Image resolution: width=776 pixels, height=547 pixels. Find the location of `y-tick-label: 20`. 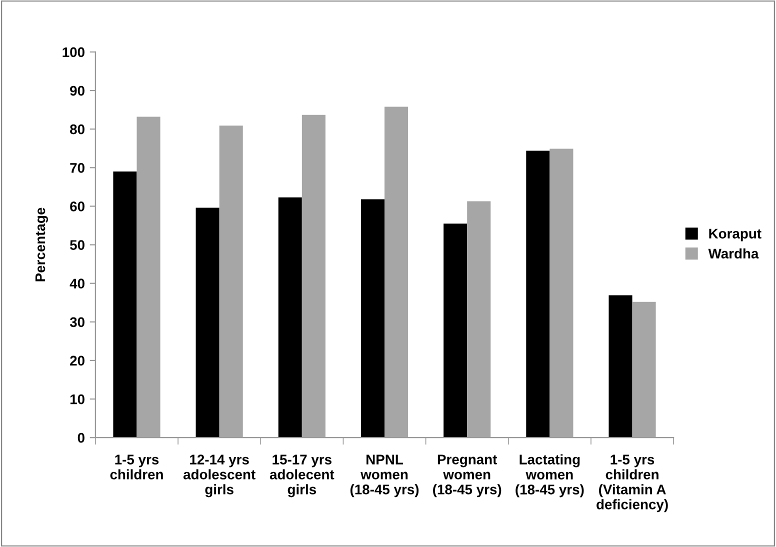

y-tick-label: 20 is located at coordinates (77, 361).